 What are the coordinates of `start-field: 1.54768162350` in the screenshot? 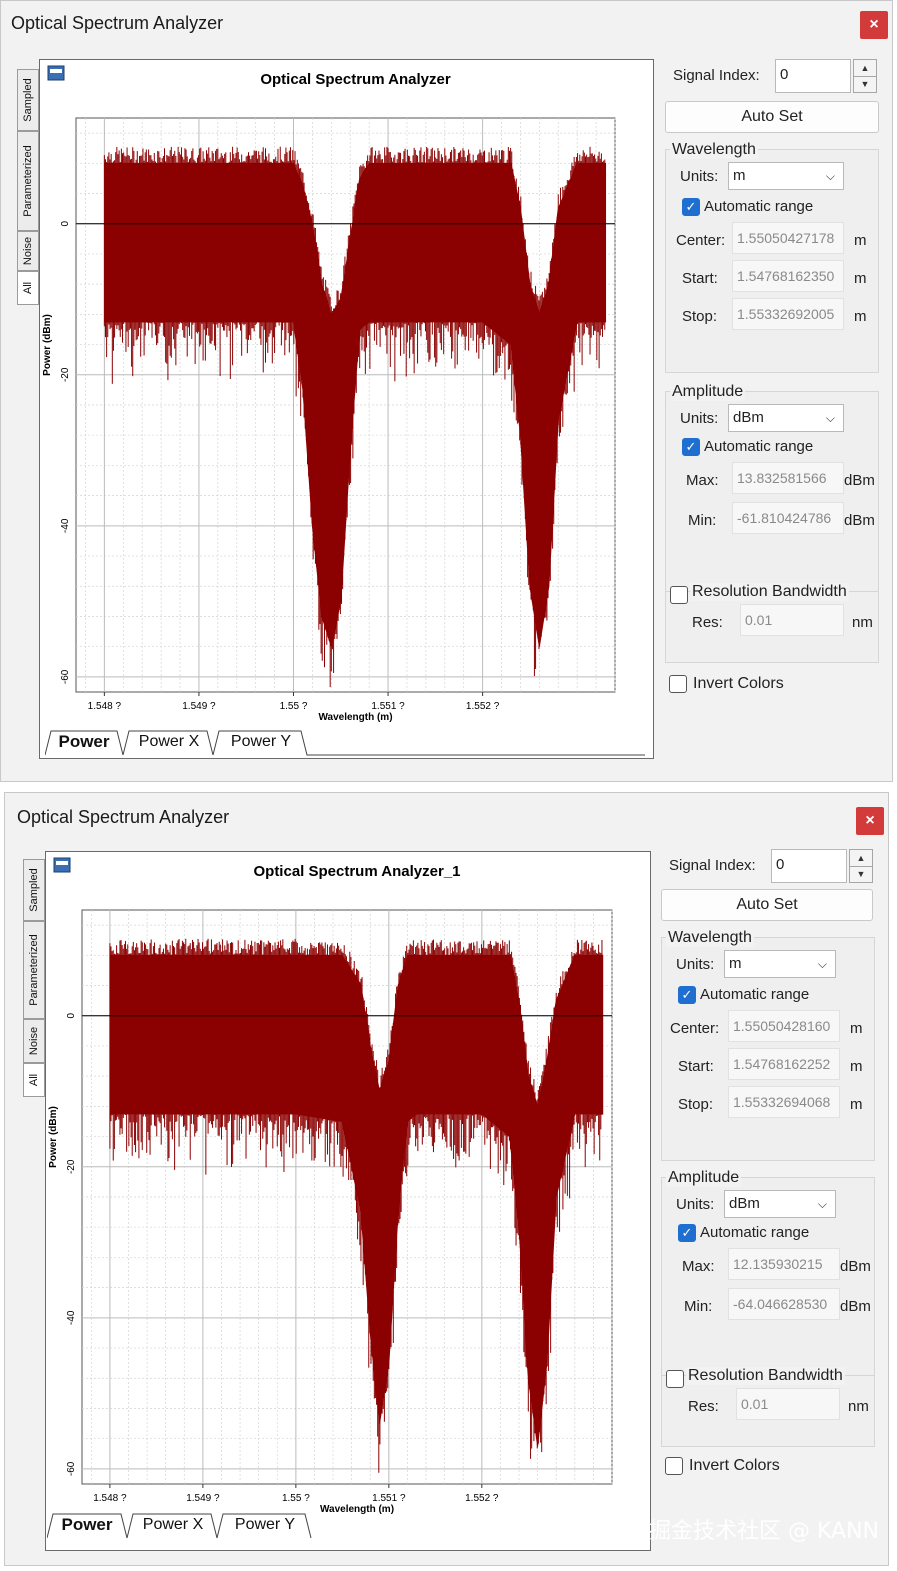 It's located at (788, 276).